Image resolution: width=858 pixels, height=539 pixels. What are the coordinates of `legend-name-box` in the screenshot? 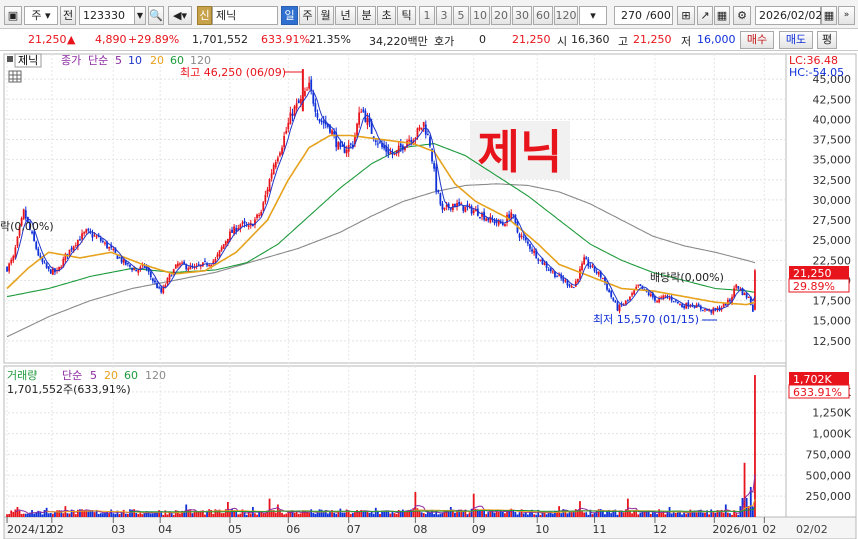 It's located at (28, 60).